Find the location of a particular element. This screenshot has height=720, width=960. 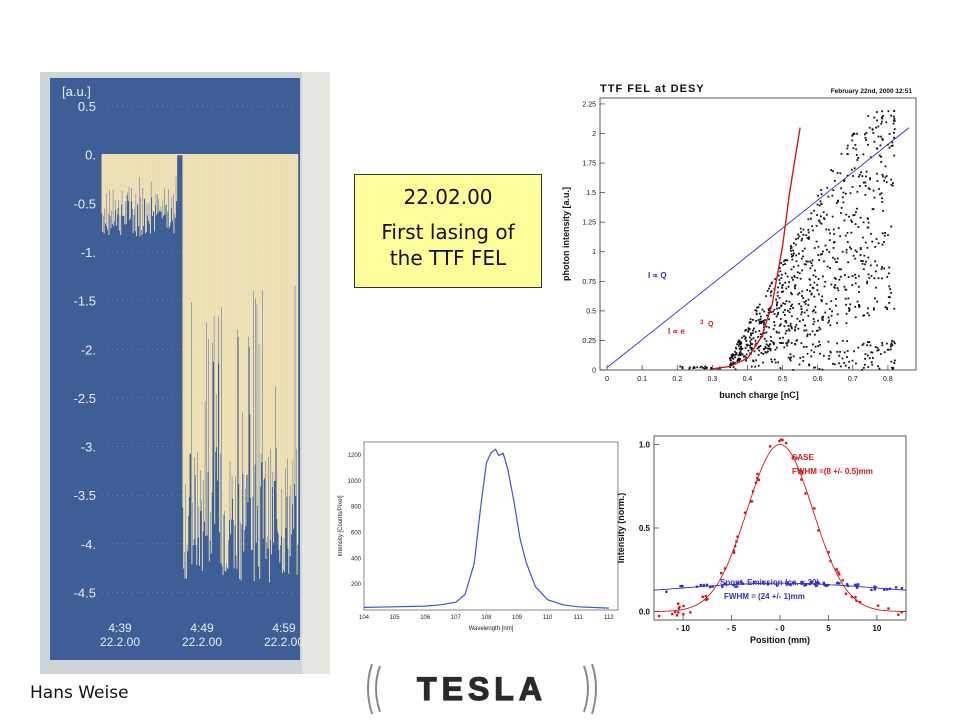

x-tick-label: 0.7 is located at coordinates (853, 379).